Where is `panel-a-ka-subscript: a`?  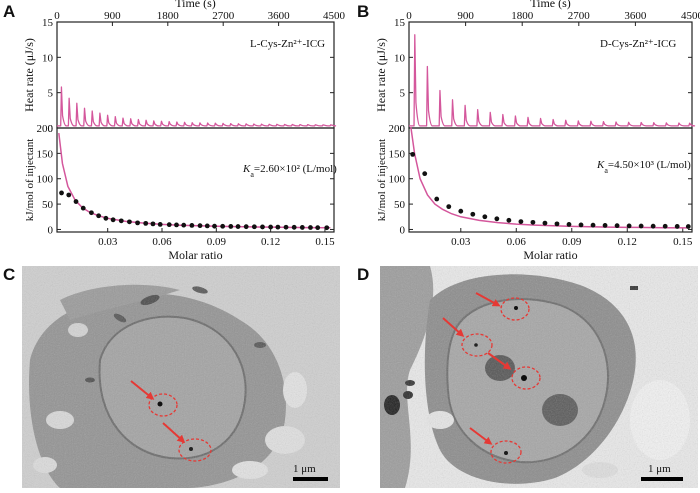 panel-a-ka-subscript: a is located at coordinates (252, 174).